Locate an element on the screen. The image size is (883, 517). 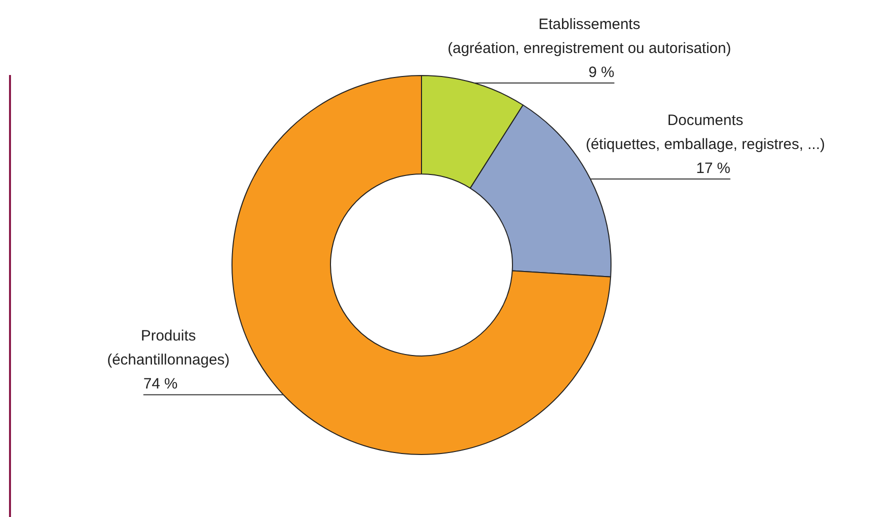
slice-label: Documents (étiquettes, emballage, registres, ...) is located at coordinates (705, 132).